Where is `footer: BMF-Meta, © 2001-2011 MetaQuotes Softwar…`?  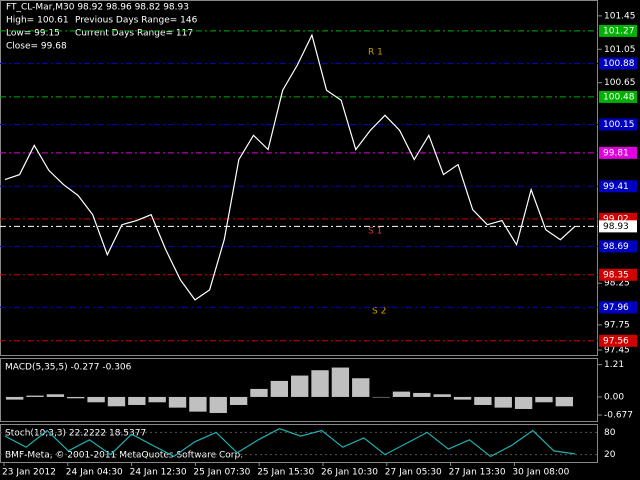
footer: BMF-Meta, © 2001-2011 MetaQuotes Softwar… is located at coordinates (124, 456).